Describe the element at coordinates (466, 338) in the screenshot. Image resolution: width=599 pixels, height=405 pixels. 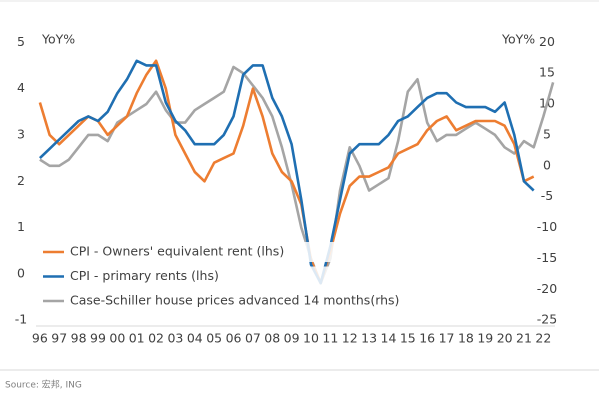
I see `x-tick-label: 18` at that location.